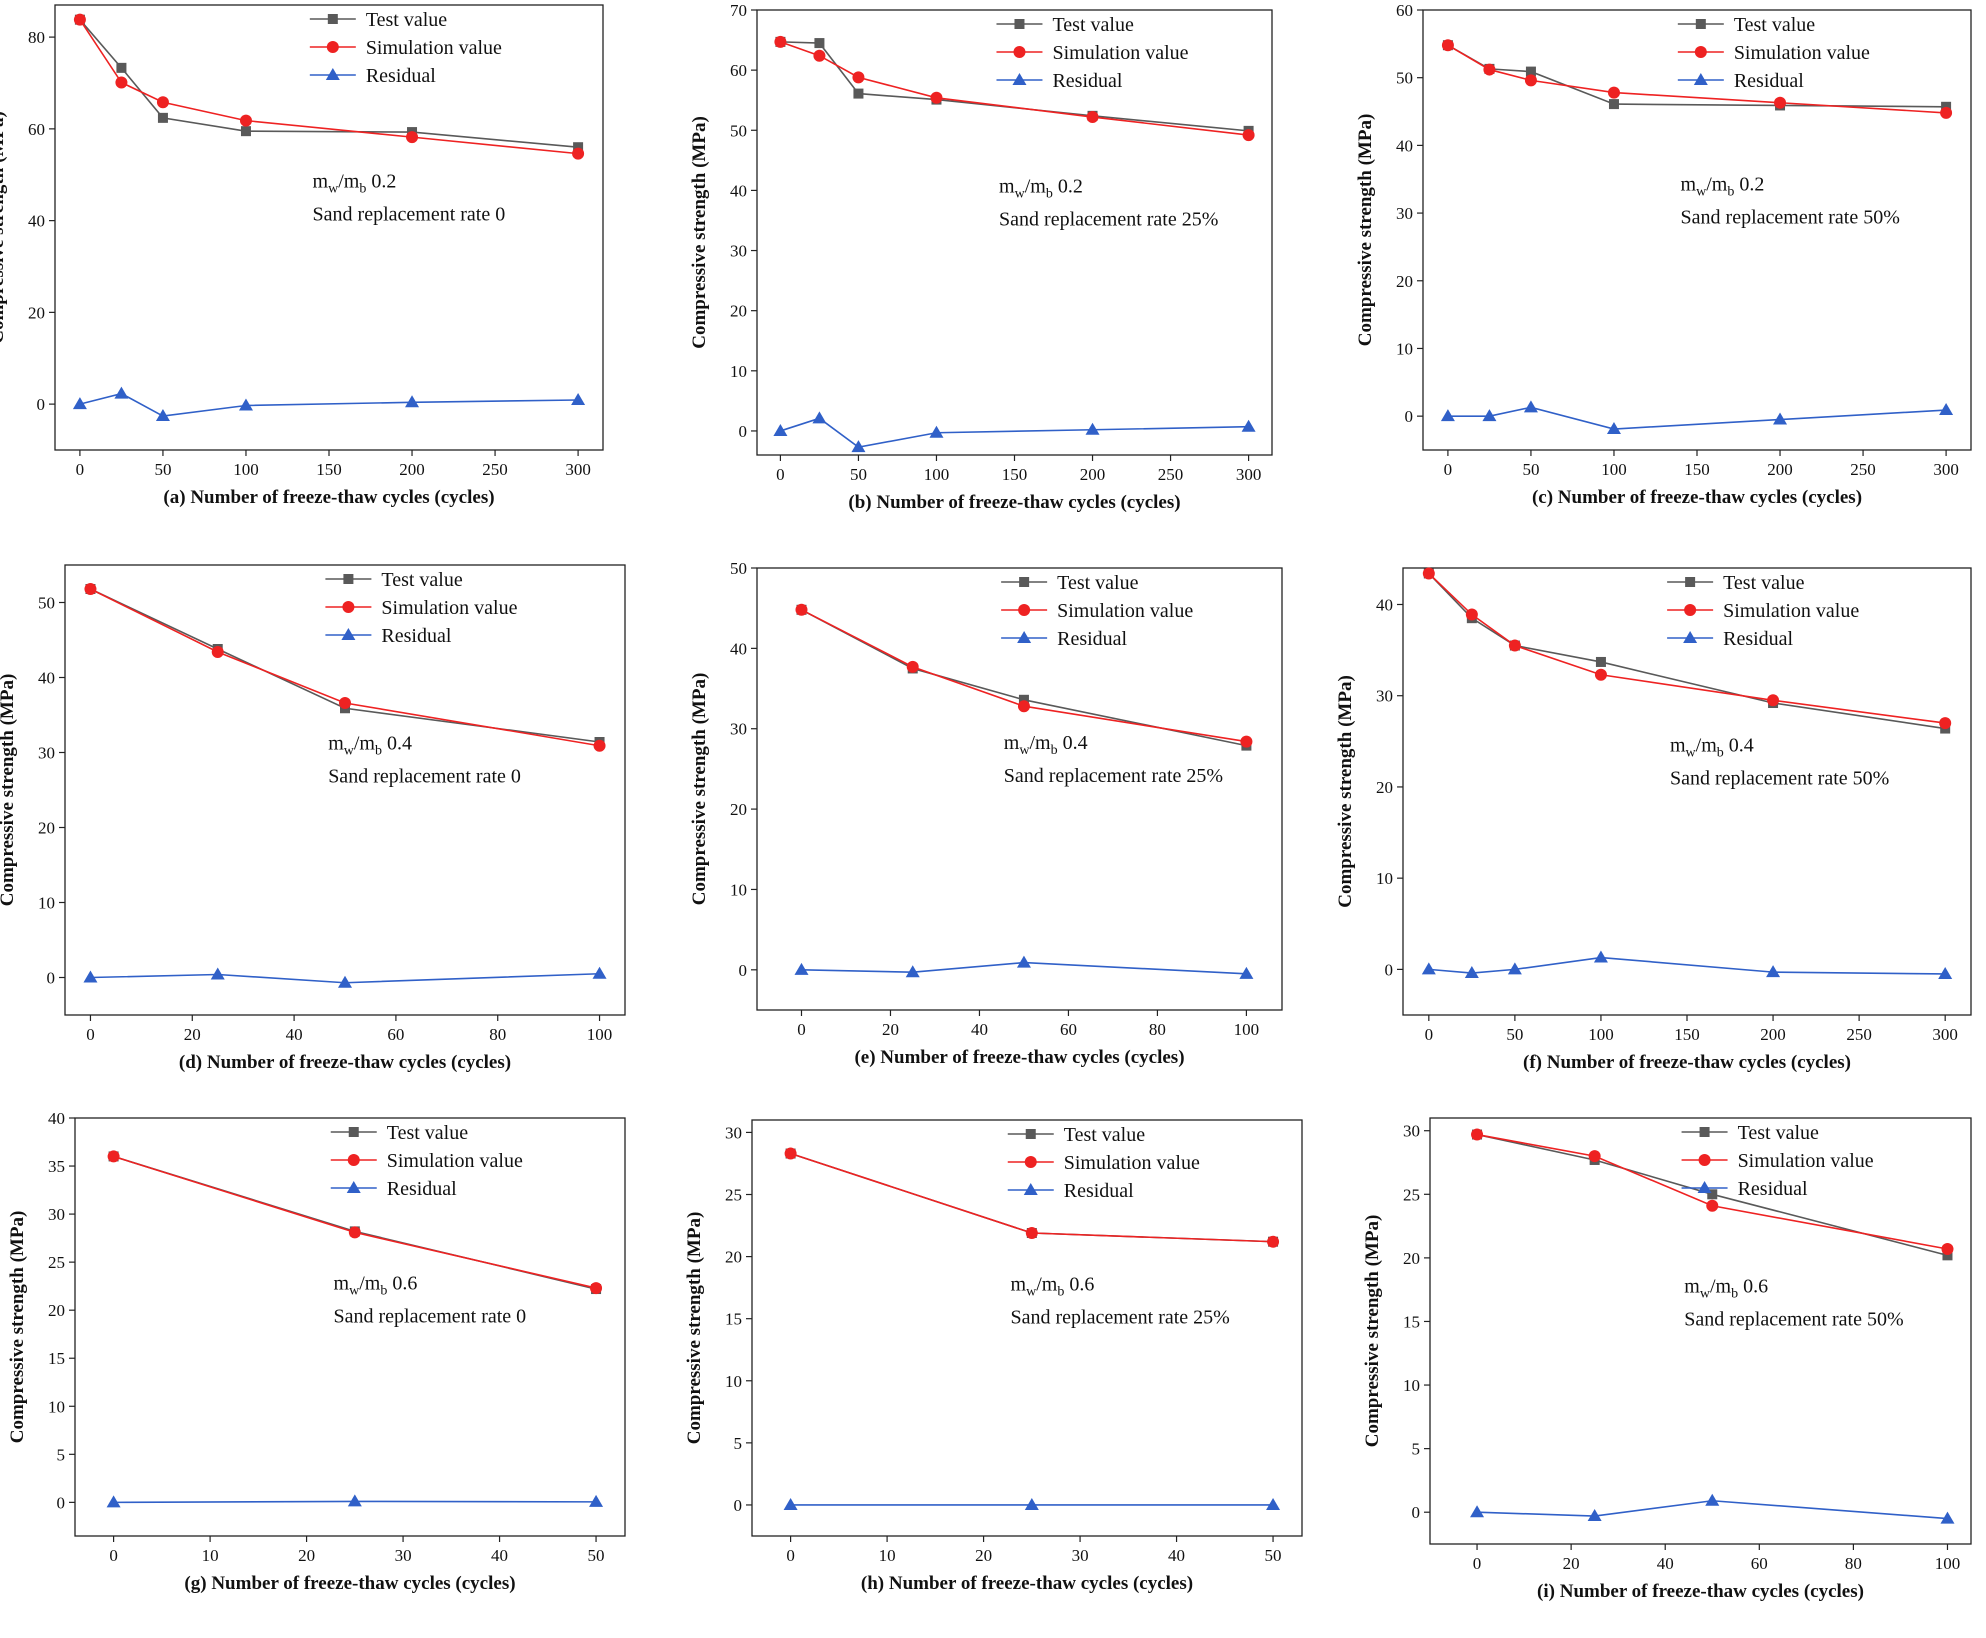  What do you see at coordinates (1780, 469) in the screenshot?
I see `x-tick-label: 200` at bounding box center [1780, 469].